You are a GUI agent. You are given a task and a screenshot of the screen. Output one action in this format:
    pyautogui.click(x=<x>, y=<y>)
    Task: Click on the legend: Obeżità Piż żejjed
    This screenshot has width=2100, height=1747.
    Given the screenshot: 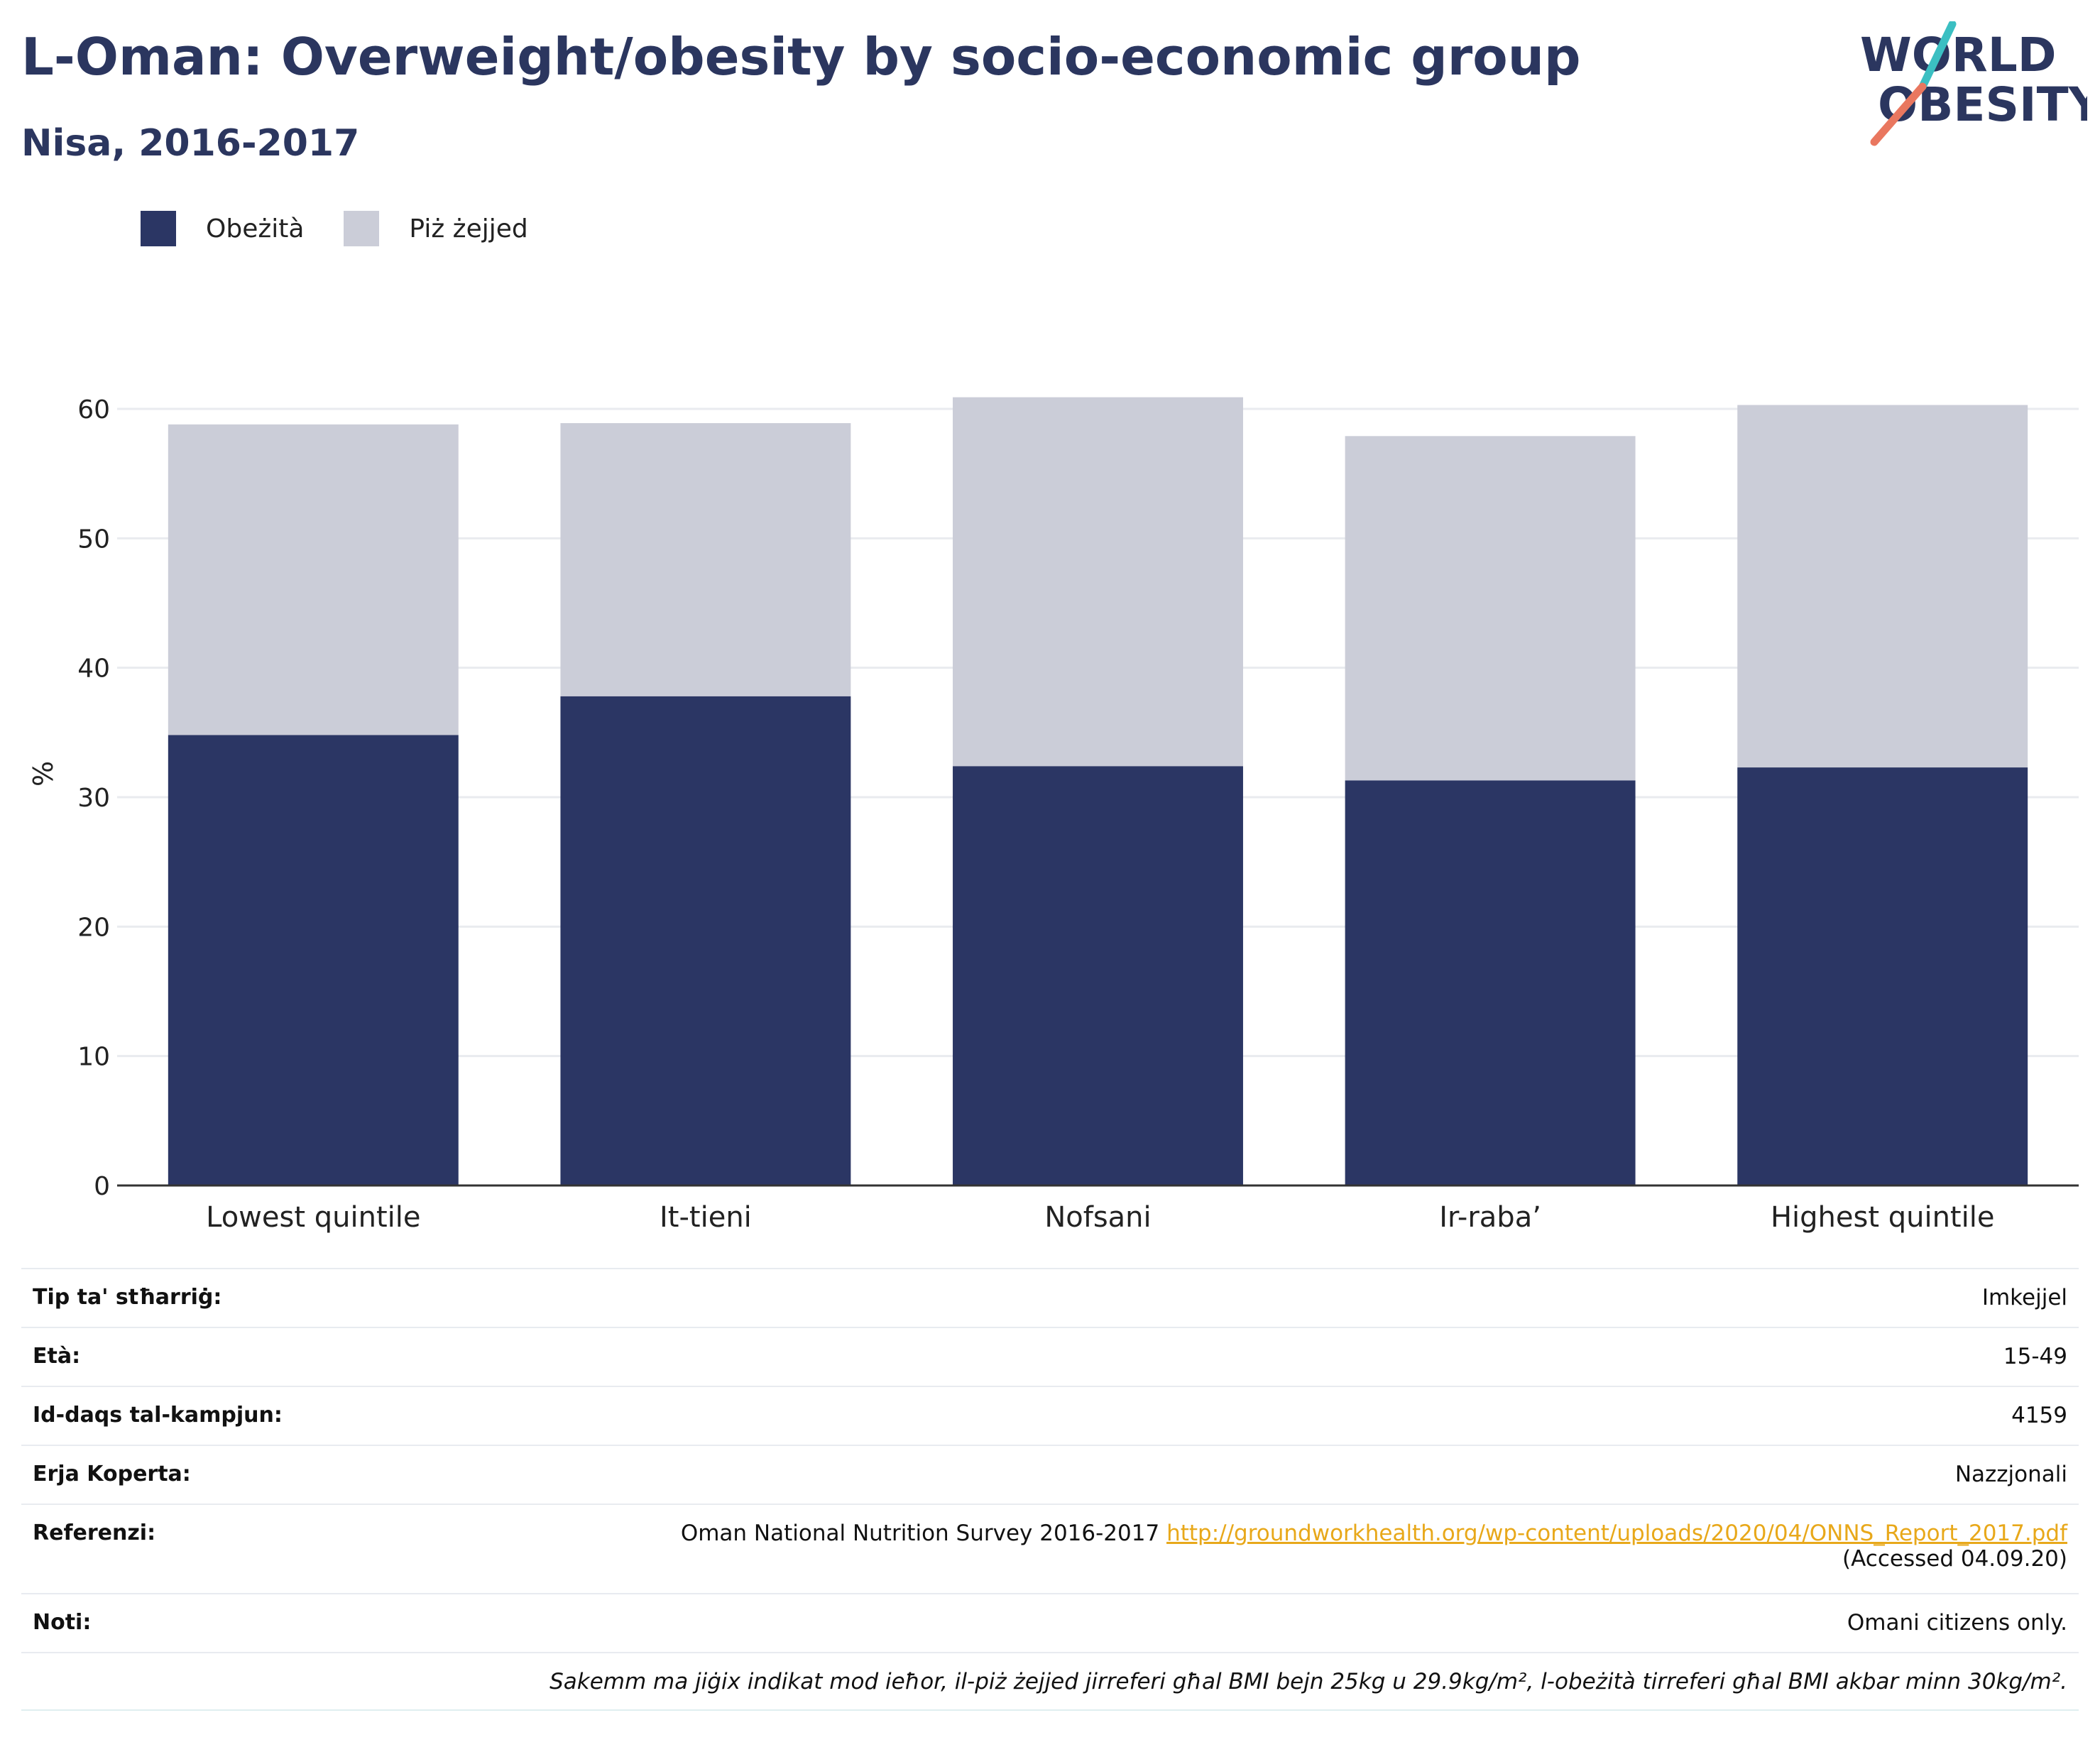 What is the action you would take?
    pyautogui.click(x=354, y=228)
    